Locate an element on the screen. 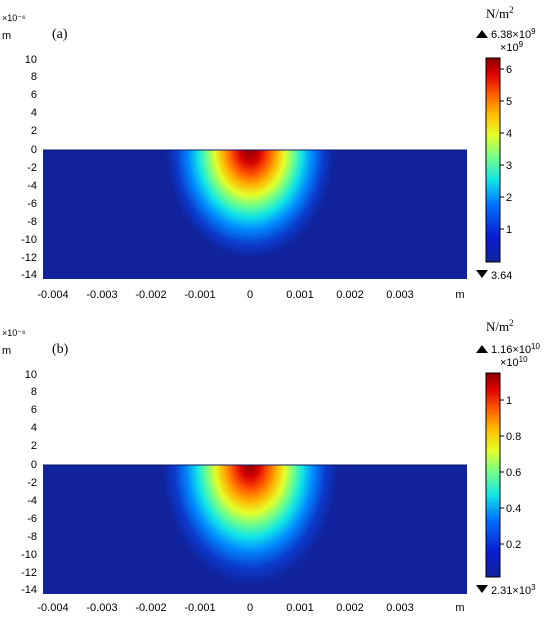 The width and height of the screenshot is (550, 623). colorbar-min-sup: 3 is located at coordinates (533, 587).